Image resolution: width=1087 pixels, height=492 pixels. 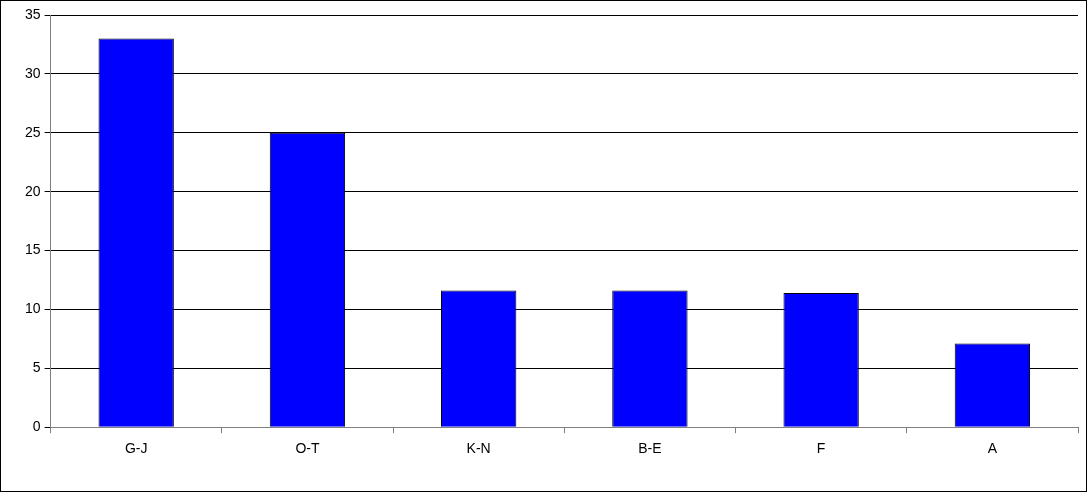 What do you see at coordinates (32, 308) in the screenshot?
I see `y-tick-label: 10` at bounding box center [32, 308].